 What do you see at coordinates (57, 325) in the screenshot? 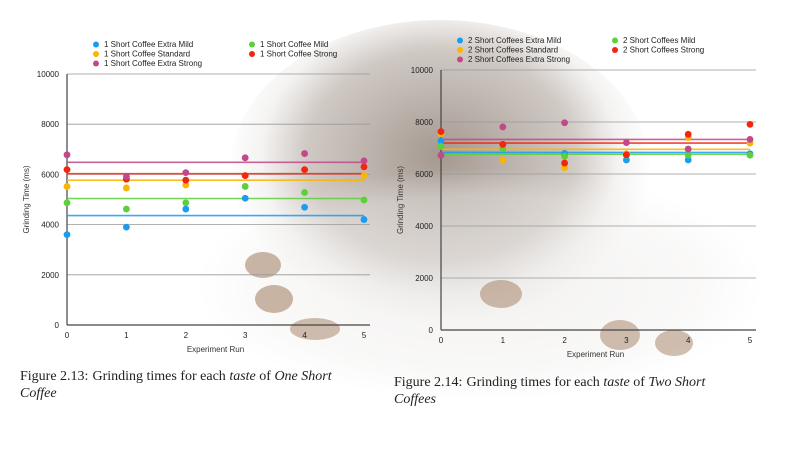
I see `y-tick-label: 0` at bounding box center [57, 325].